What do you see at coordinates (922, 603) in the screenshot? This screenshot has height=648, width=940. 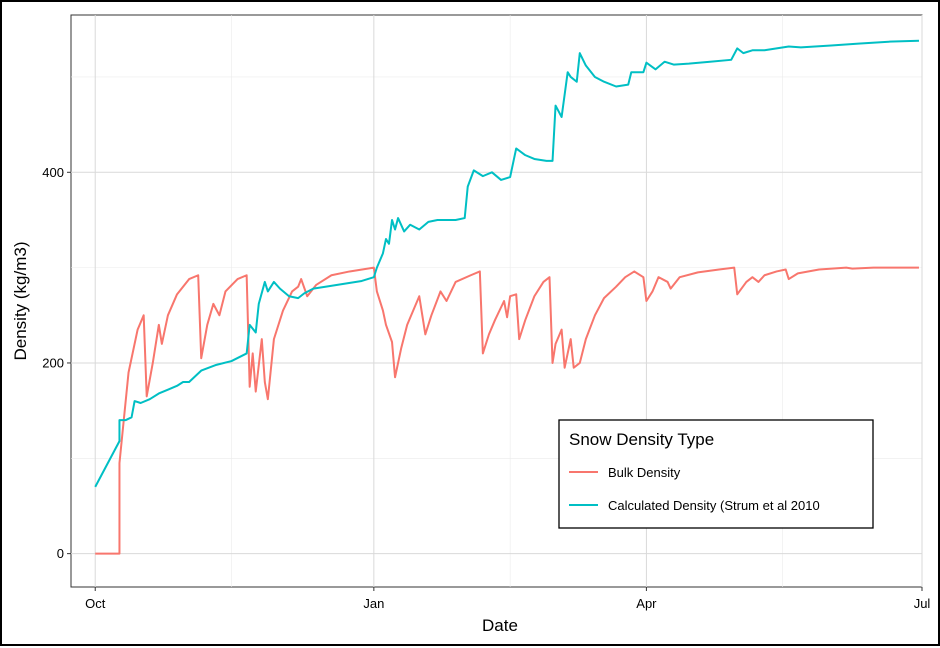 I see `x-tick-label: Jul` at bounding box center [922, 603].